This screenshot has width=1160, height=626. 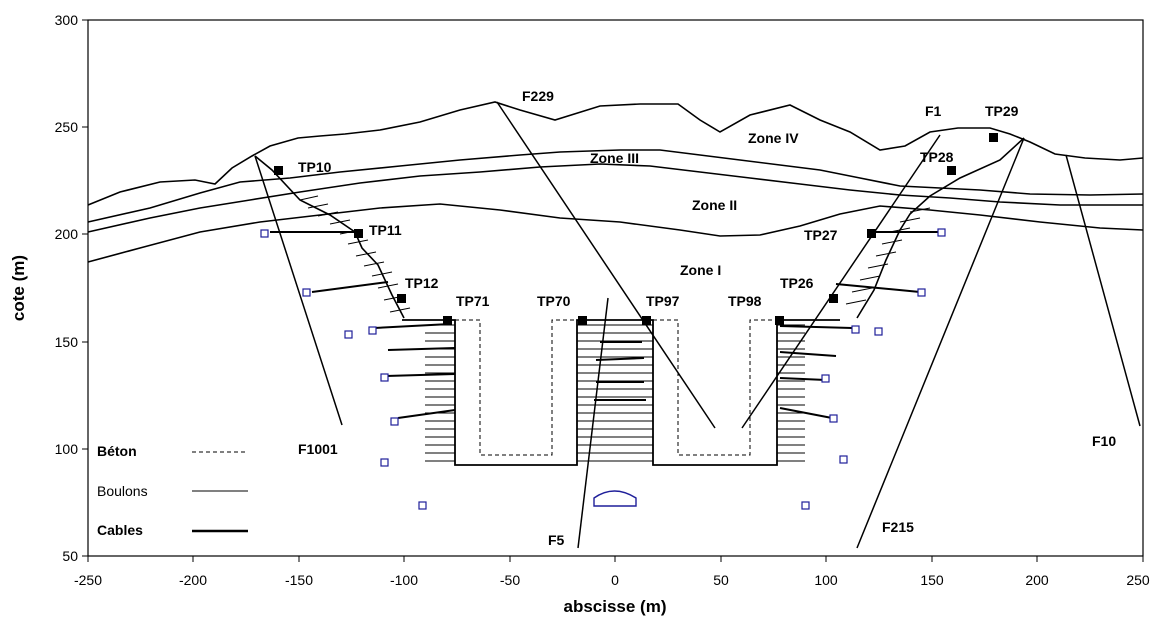 What do you see at coordinates (606, 265) in the screenshot?
I see `fault-f229-line` at bounding box center [606, 265].